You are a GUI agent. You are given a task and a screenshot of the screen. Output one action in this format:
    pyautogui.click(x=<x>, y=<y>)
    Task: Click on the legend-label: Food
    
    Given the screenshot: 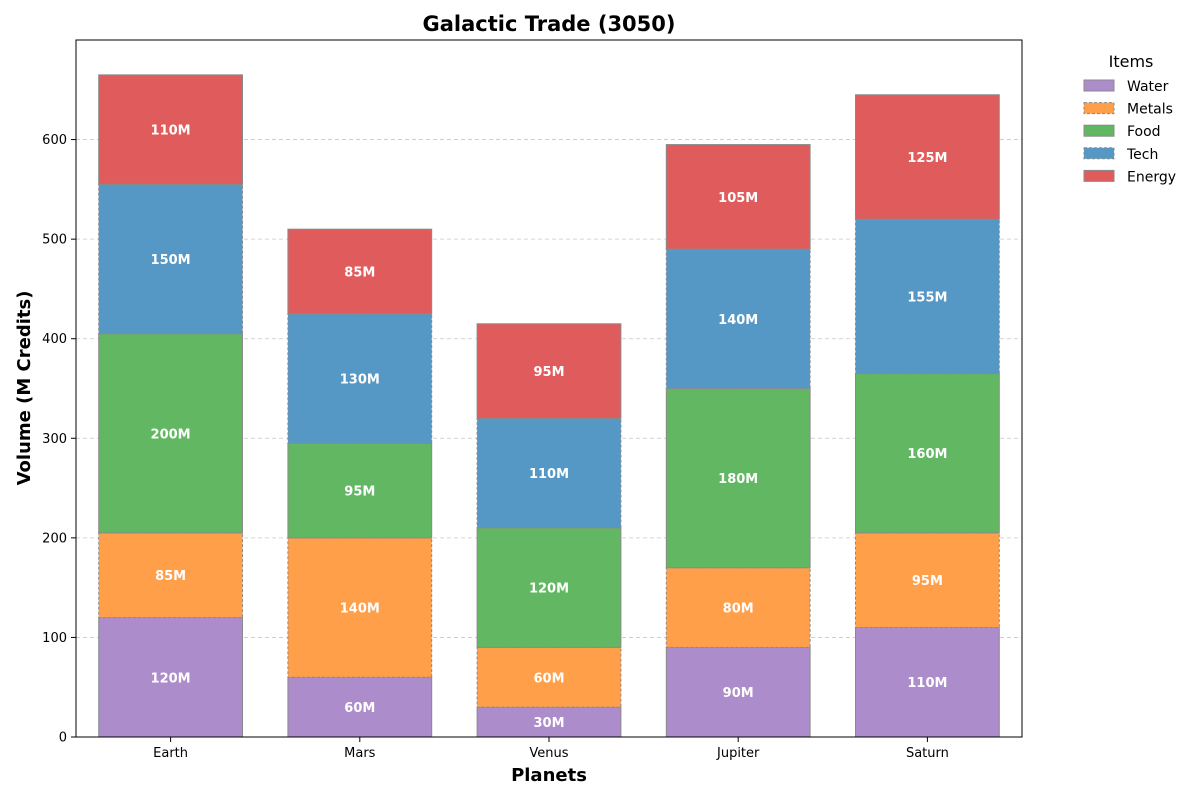 What is the action you would take?
    pyautogui.click(x=1144, y=132)
    